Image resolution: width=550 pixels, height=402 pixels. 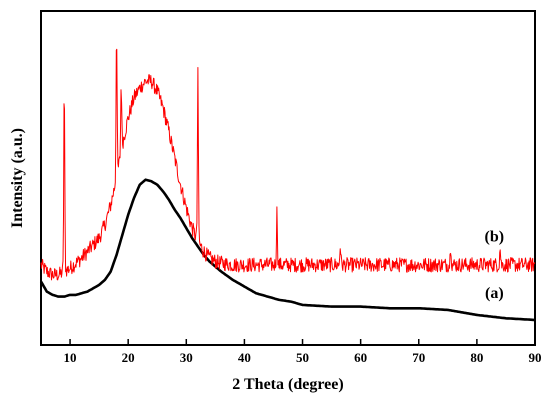 What do you see at coordinates (495, 236) in the screenshot?
I see `series-label-b: (b)` at bounding box center [495, 236].